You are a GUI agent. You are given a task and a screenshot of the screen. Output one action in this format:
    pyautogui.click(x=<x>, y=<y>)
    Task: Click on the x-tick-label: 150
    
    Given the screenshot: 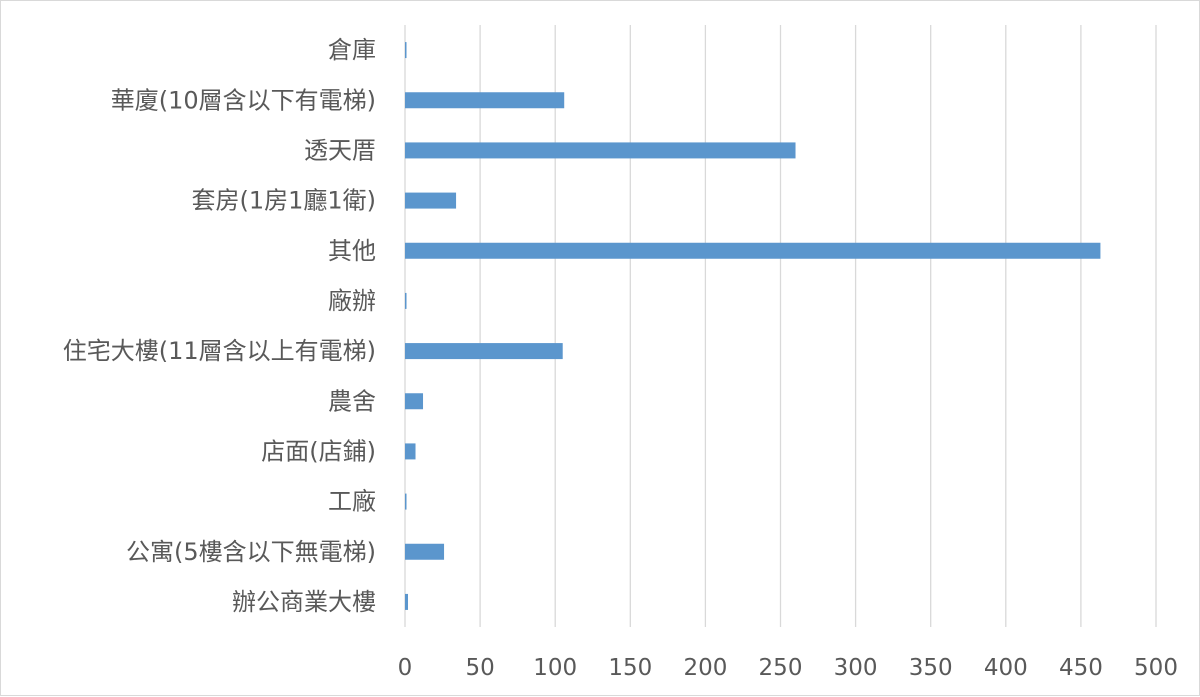 What is the action you would take?
    pyautogui.click(x=630, y=668)
    